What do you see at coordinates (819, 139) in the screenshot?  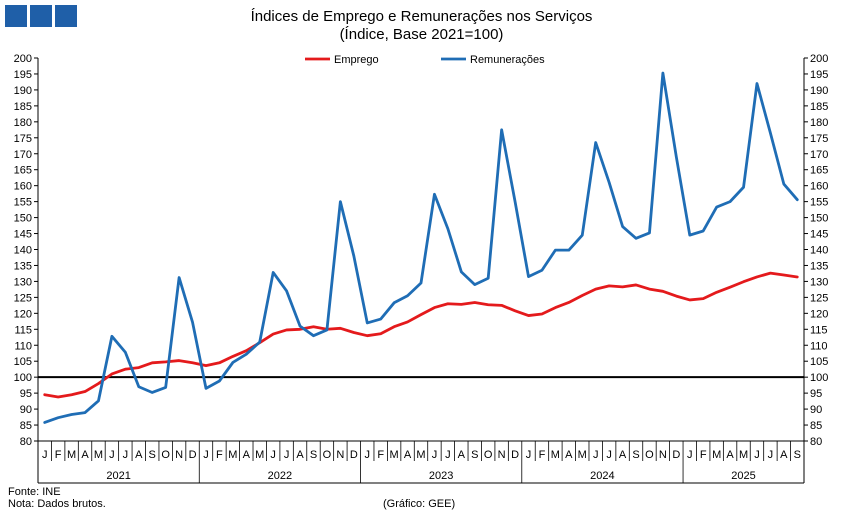 I see `y-tick-label-right: 175` at bounding box center [819, 139].